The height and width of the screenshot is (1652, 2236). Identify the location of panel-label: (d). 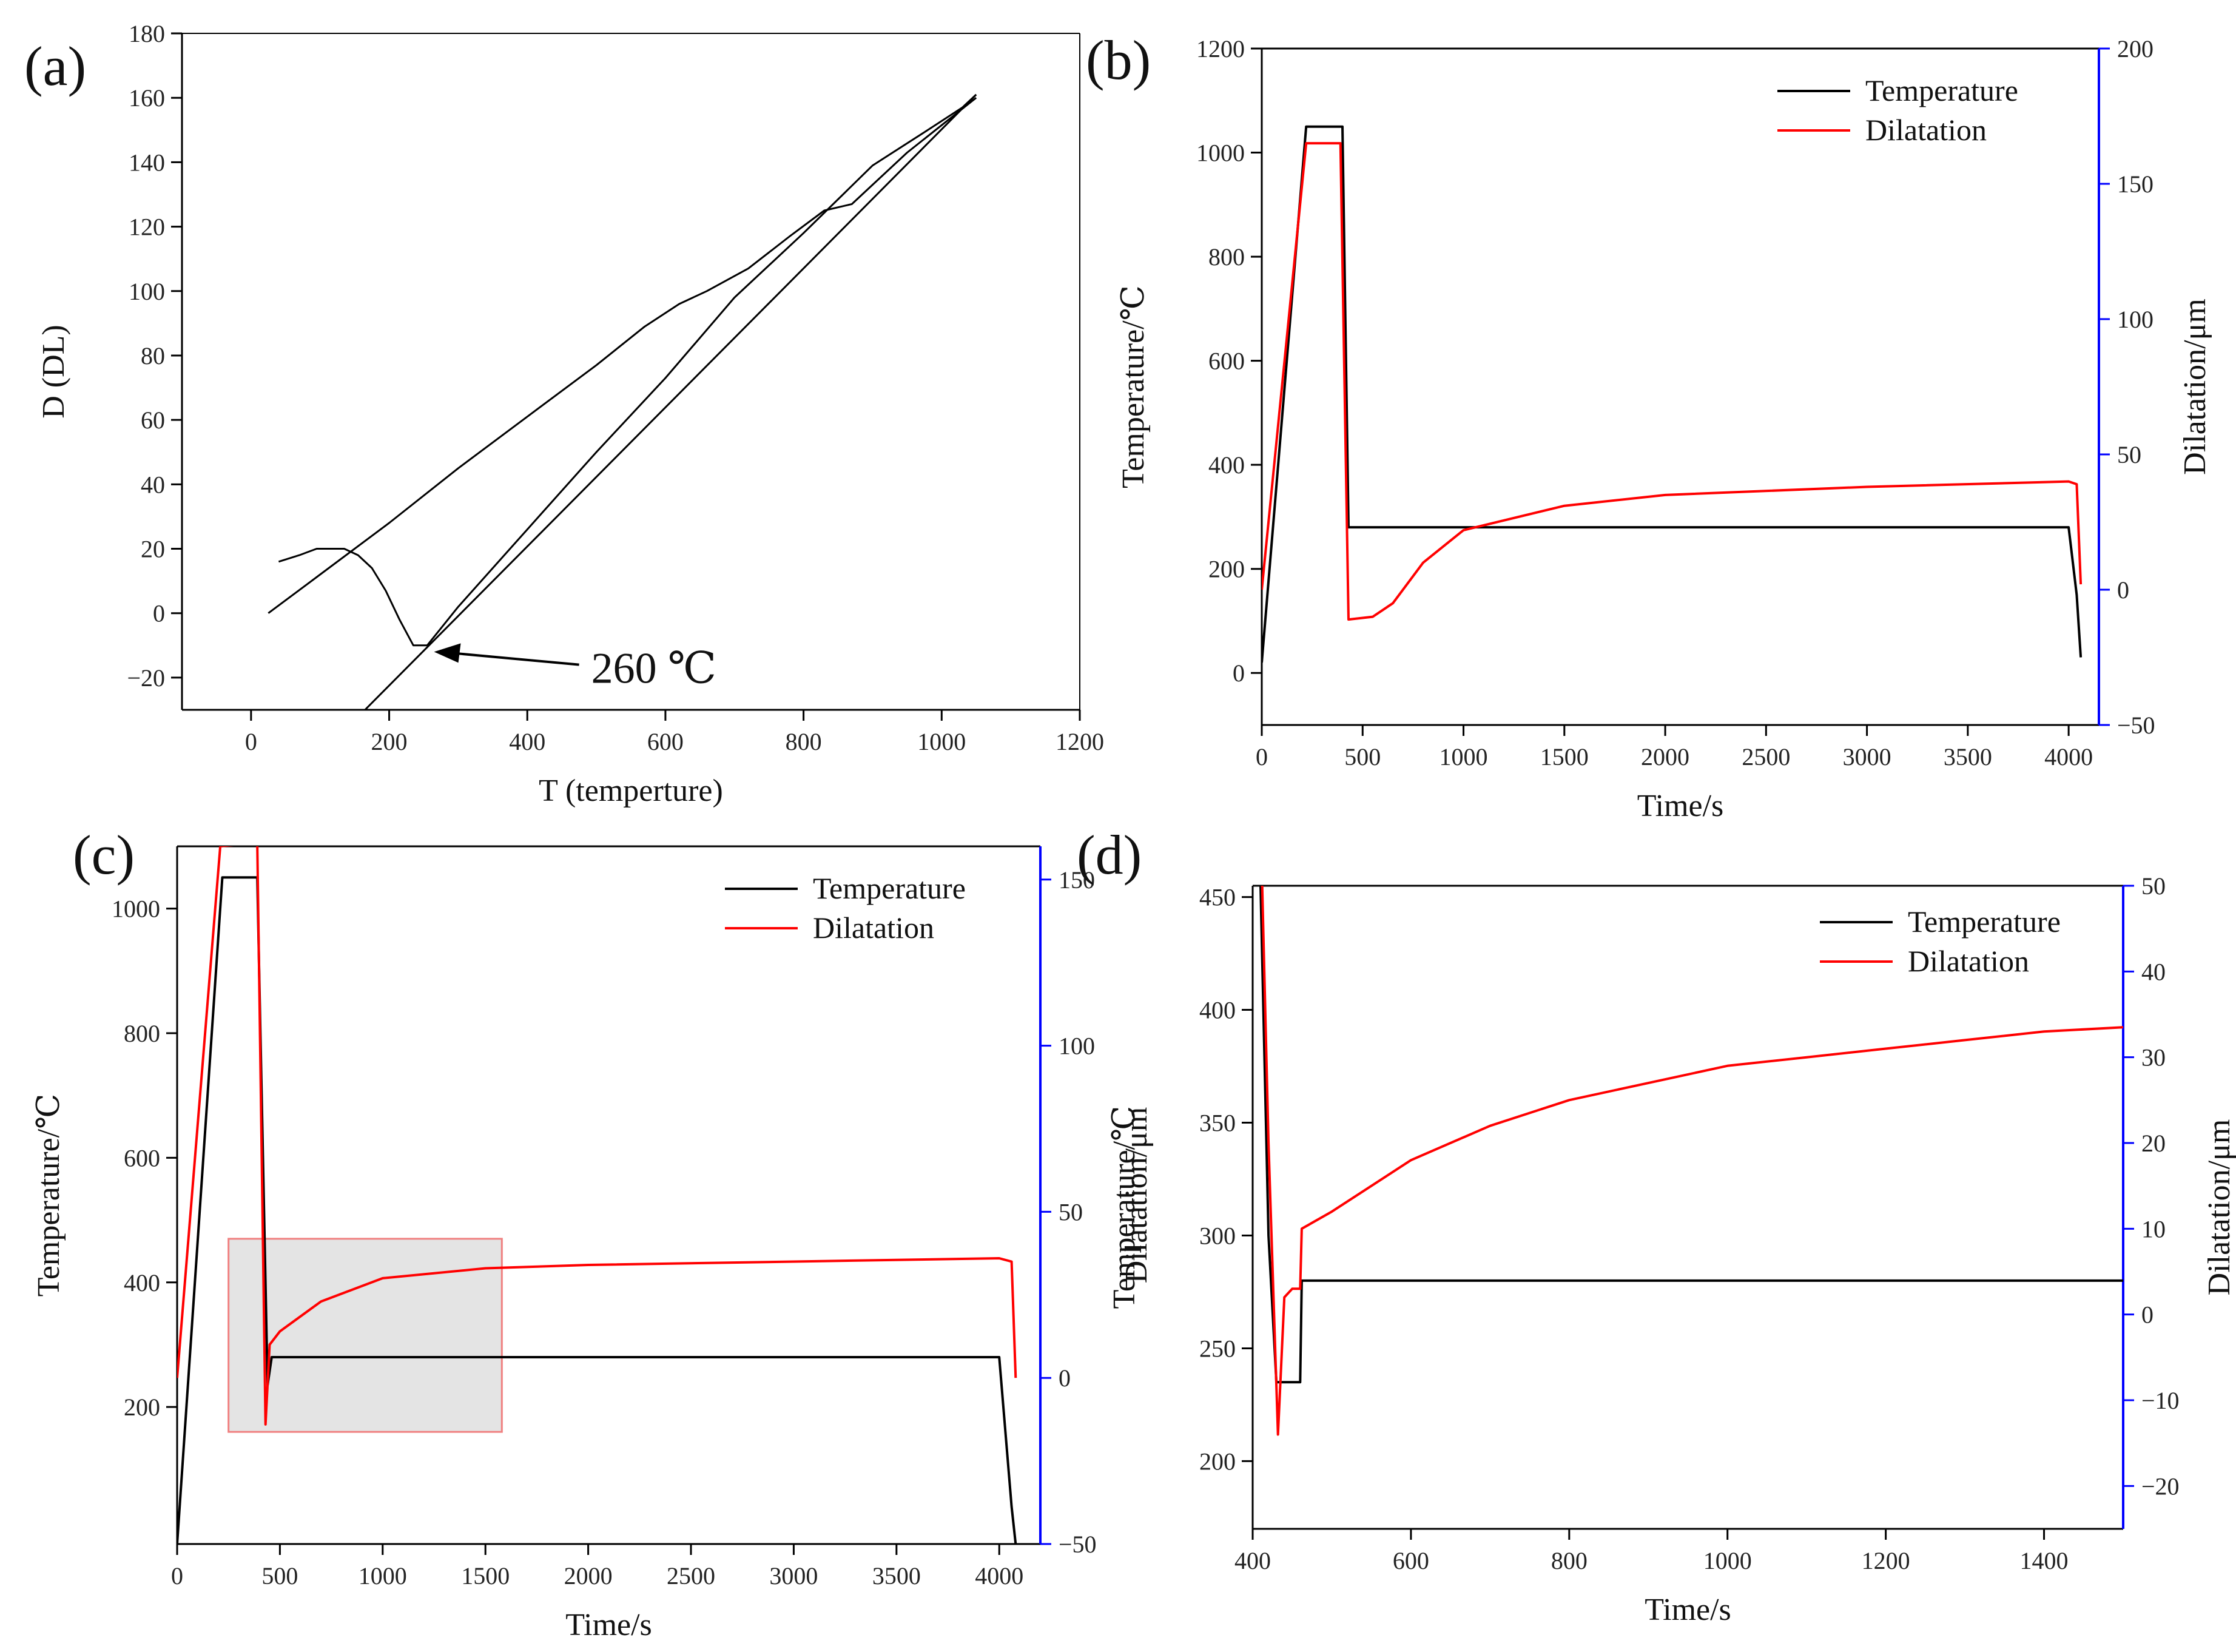
(1109, 855).